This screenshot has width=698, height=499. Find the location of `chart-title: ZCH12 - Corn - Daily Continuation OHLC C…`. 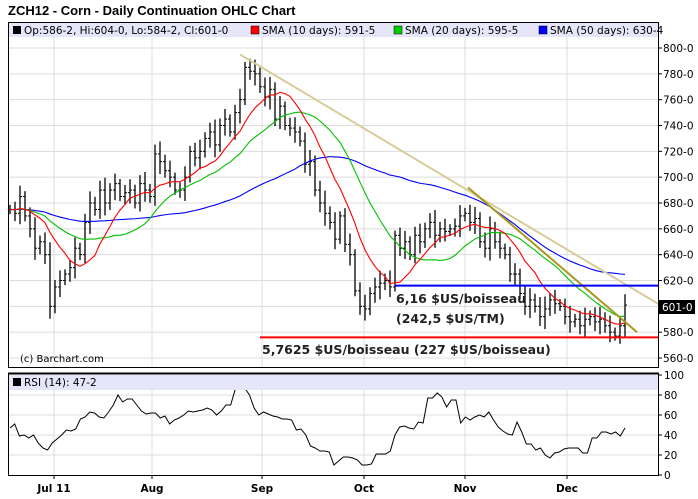

chart-title: ZCH12 - Corn - Daily Continuation OHLC C… is located at coordinates (152, 10).